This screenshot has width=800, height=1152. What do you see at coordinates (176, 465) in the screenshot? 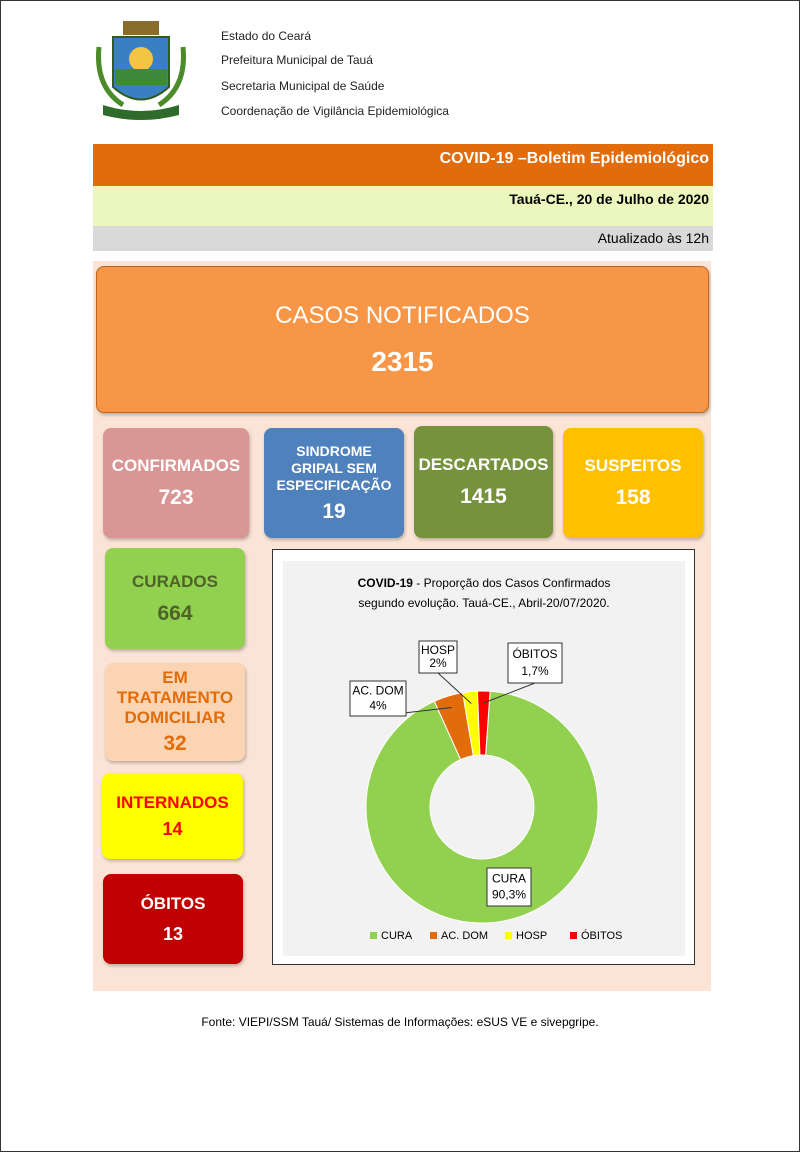
I see `card-label: CONFIRMADOS` at bounding box center [176, 465].